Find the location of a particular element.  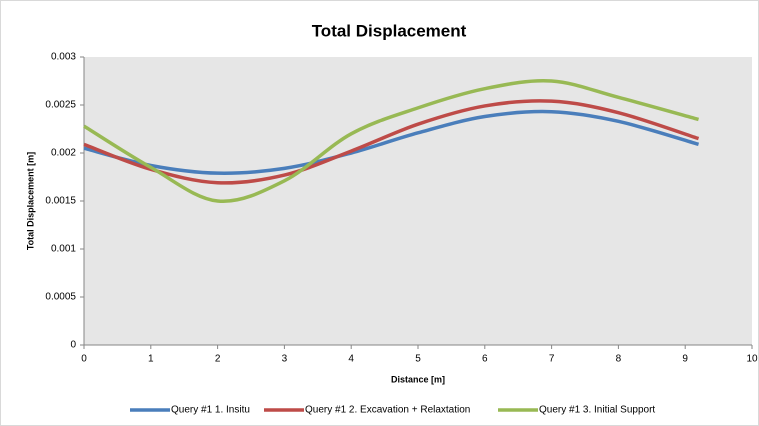

x-tick-label: 5 is located at coordinates (418, 359).